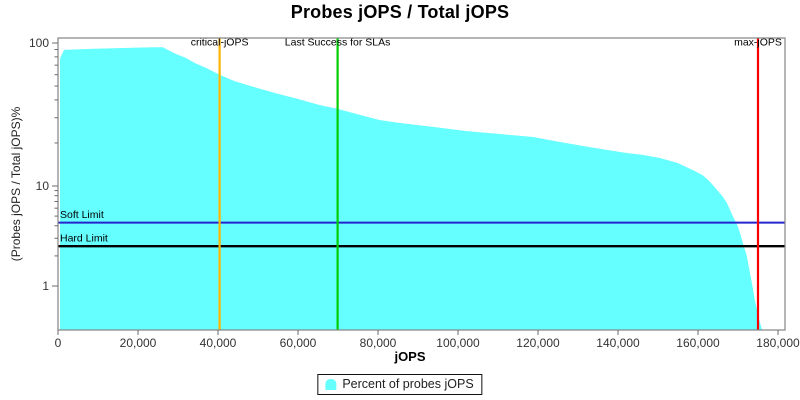  What do you see at coordinates (409, 356) in the screenshot?
I see `x-axis-title: jOPS` at bounding box center [409, 356].